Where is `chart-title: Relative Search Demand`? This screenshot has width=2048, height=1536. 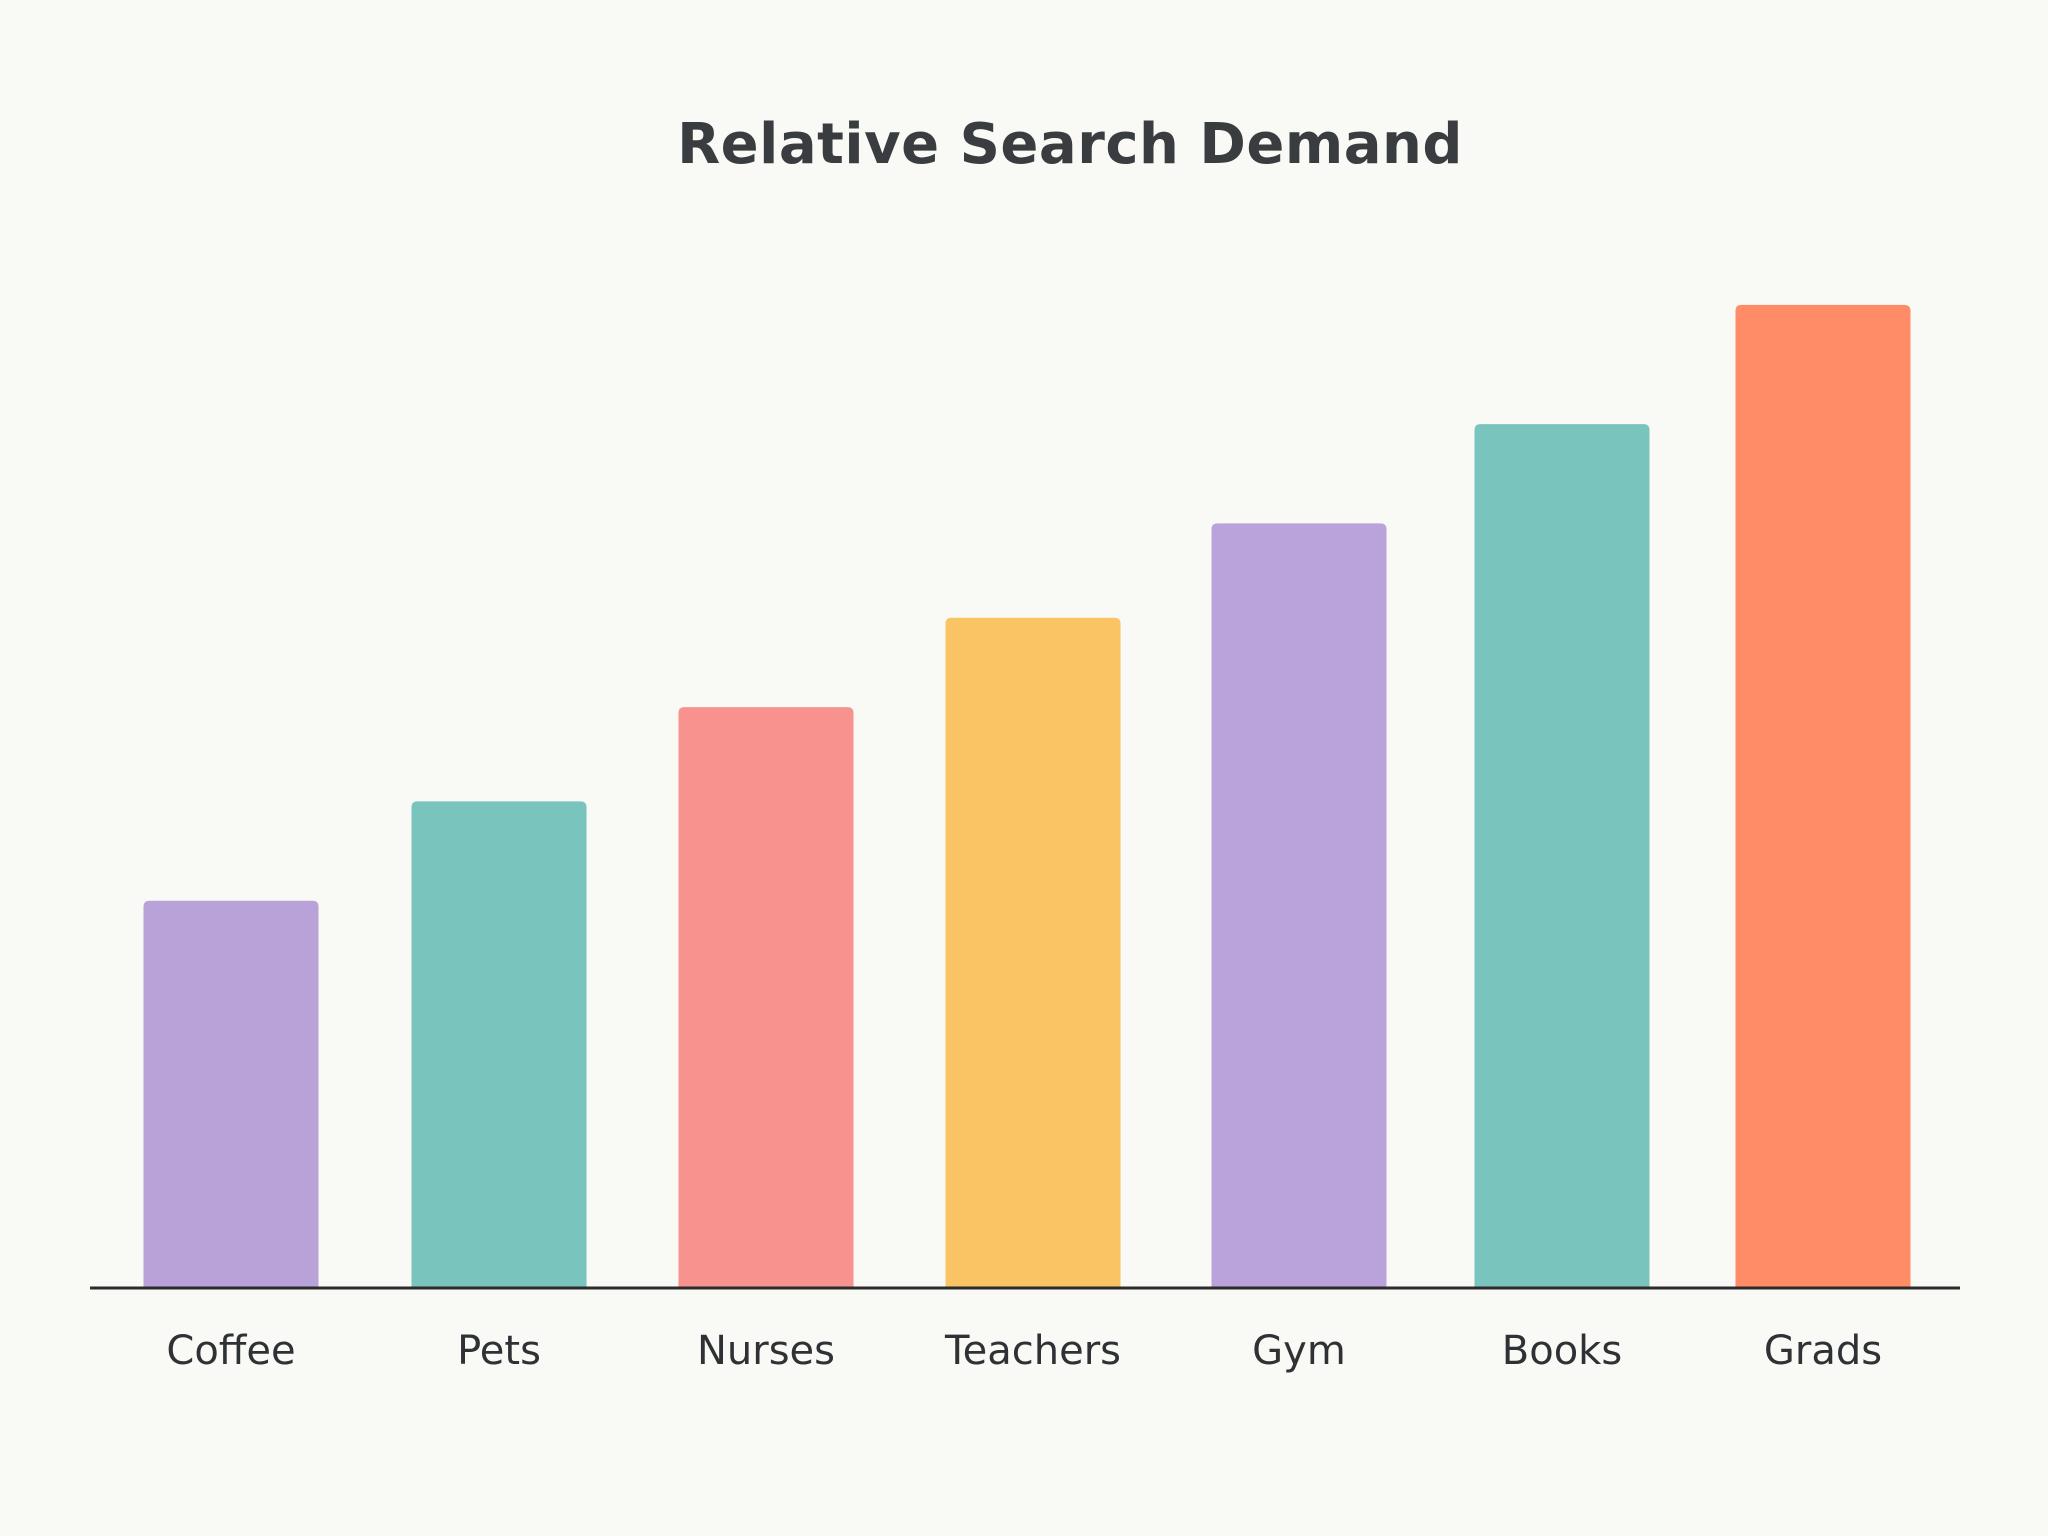
chart-title: Relative Search Demand is located at coordinates (1070, 144).